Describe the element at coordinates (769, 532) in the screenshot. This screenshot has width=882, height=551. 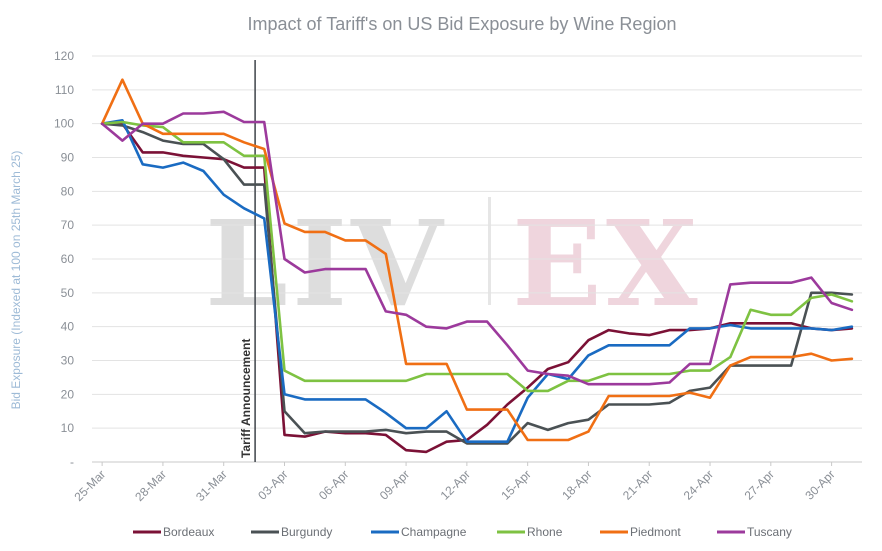
I see `legend-label-tuscany: Tuscany` at that location.